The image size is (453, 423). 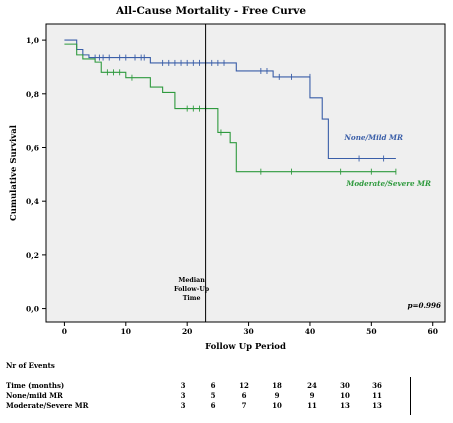 I want to click on p-value-annotation: p=0.996, so click(x=424, y=305).